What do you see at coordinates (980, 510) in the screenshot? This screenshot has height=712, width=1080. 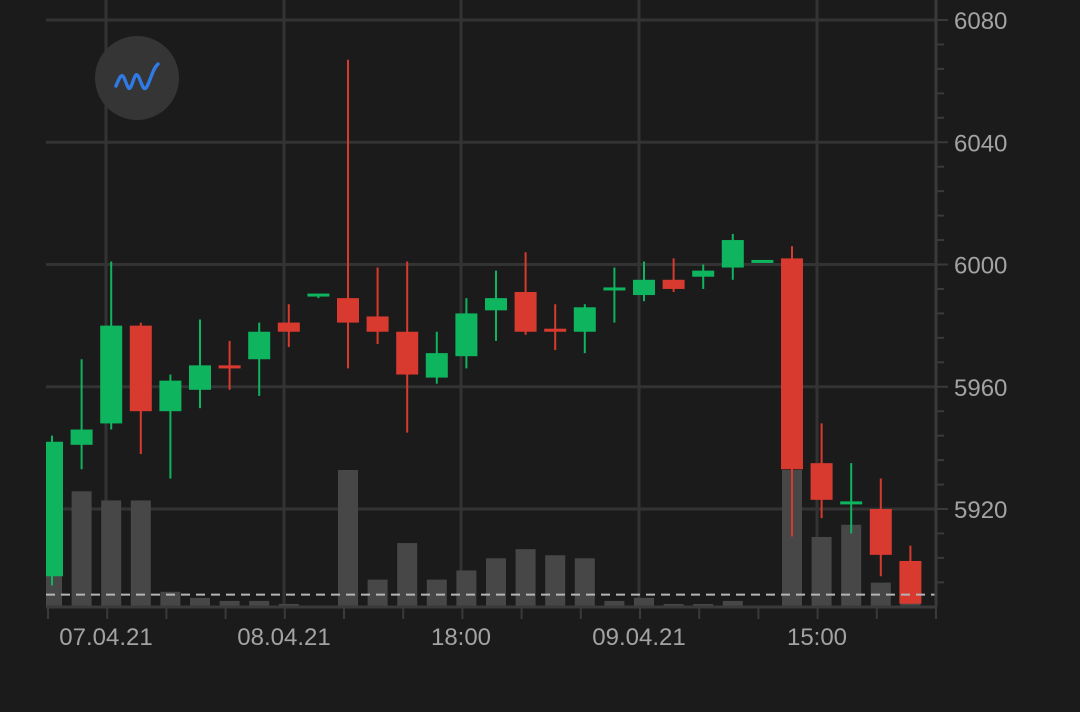 I see `y-tick-label-4: 5920` at bounding box center [980, 510].